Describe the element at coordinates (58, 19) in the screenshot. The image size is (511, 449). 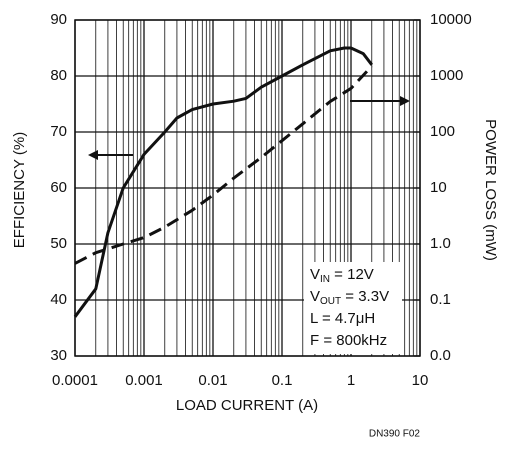
I see `y-tick-label: 90` at that location.